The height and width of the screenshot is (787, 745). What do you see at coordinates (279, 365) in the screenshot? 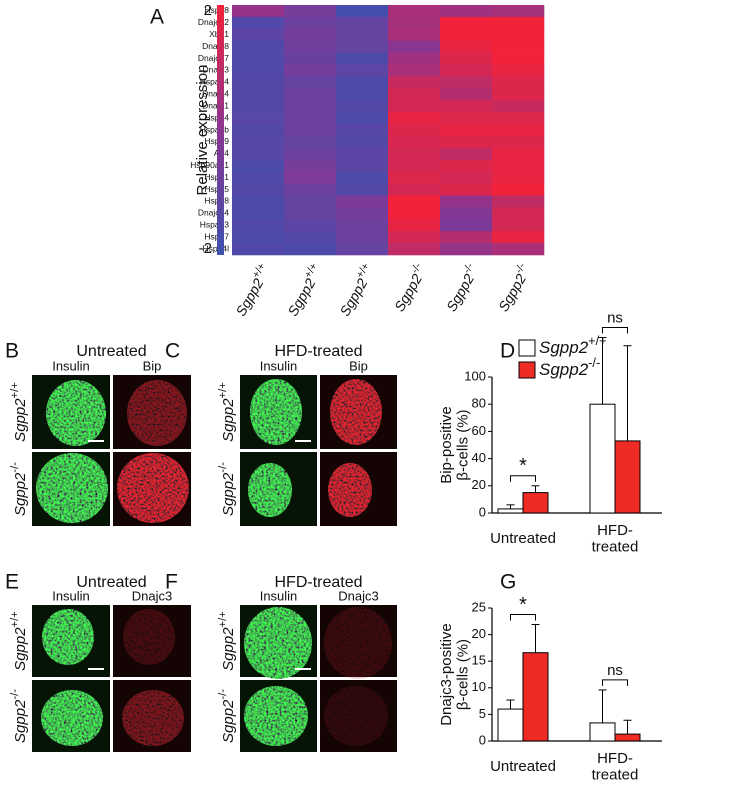
I see `channel-label: Insulin` at bounding box center [279, 365].